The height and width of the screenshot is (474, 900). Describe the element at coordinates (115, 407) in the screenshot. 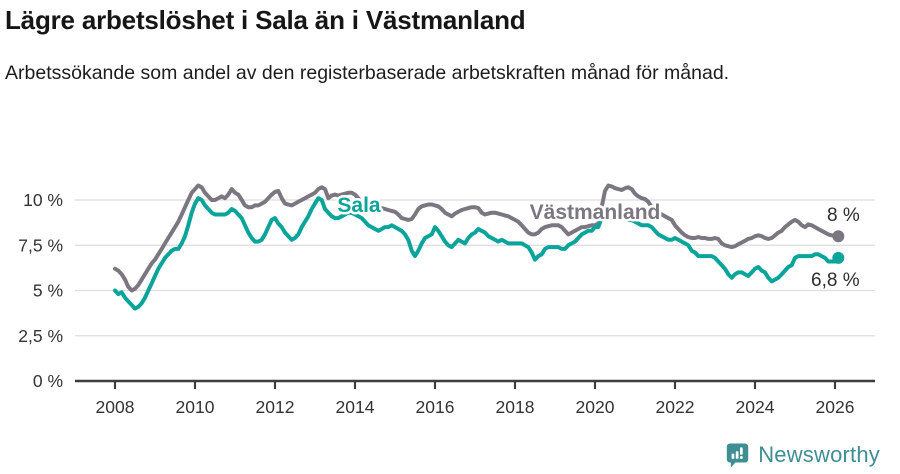

I see `x-tick-label: 2008` at that location.